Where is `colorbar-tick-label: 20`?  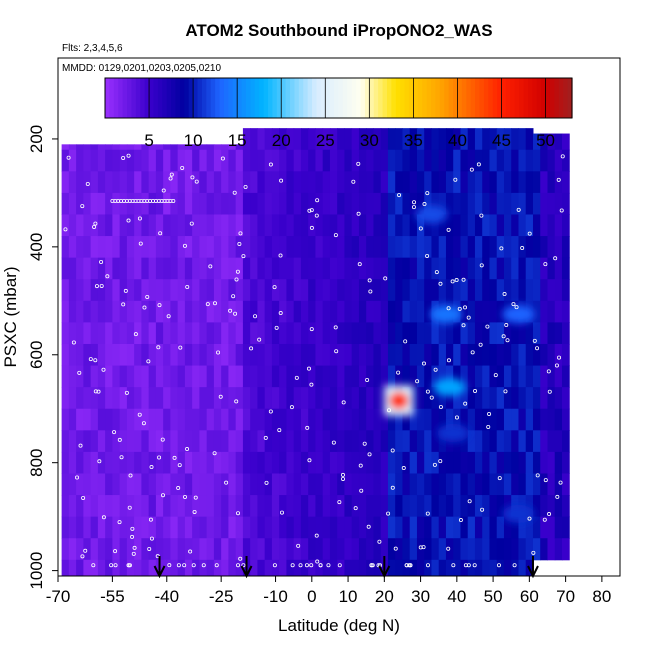 colorbar-tick-label: 20 is located at coordinates (281, 140).